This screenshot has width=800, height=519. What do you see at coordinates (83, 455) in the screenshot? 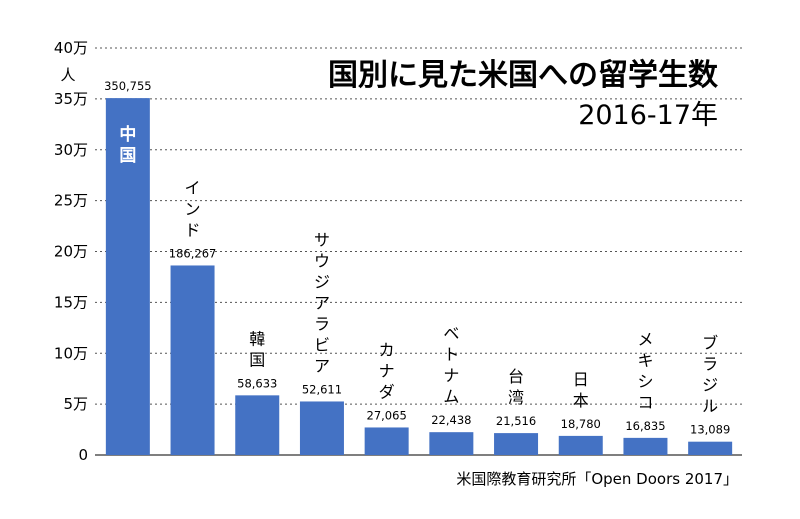
I see `y-tick-label: 0` at bounding box center [83, 455].